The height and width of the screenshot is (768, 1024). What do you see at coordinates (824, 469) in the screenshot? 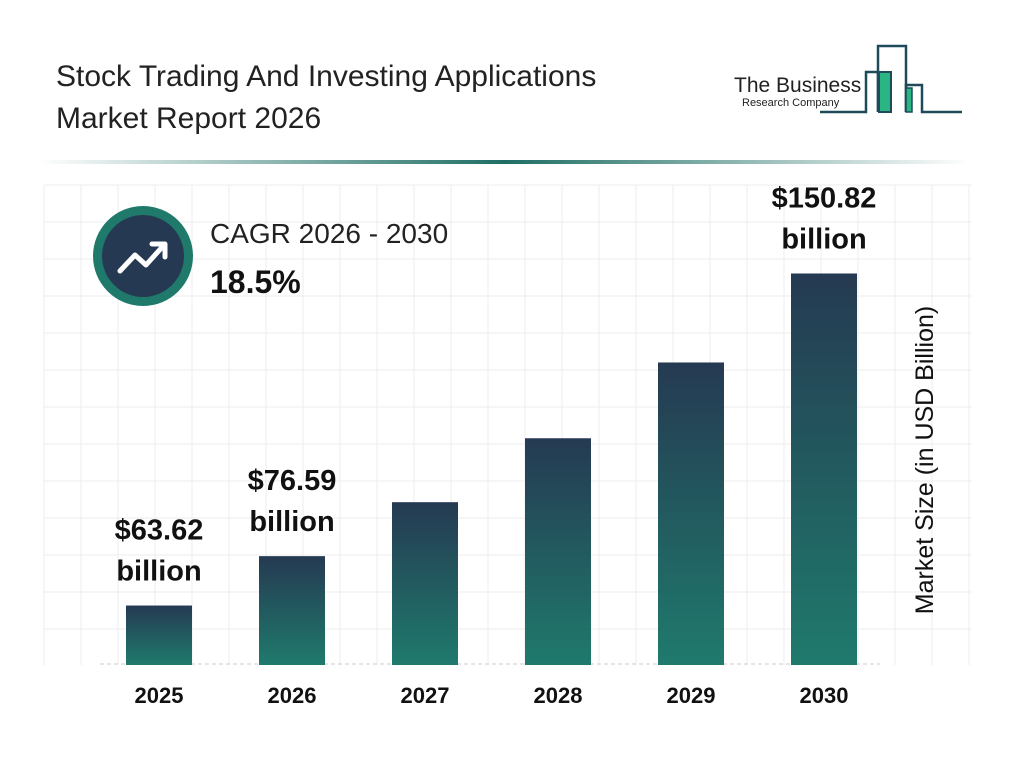
I see `bar-2030` at bounding box center [824, 469].